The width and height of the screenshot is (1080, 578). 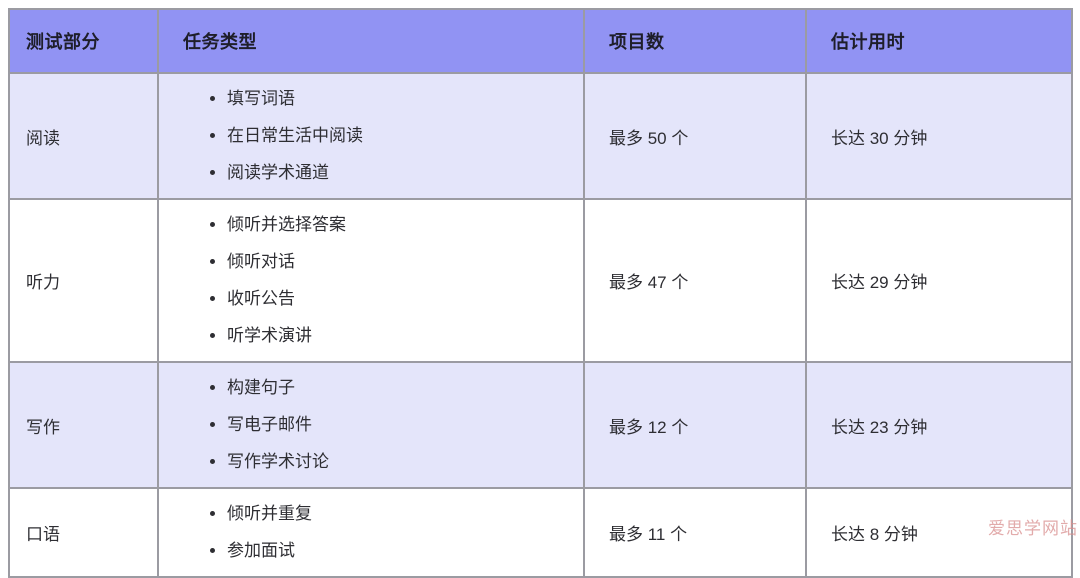 What do you see at coordinates (405, 336) in the screenshot?
I see `task-item: 听学术演讲` at bounding box center [405, 336].